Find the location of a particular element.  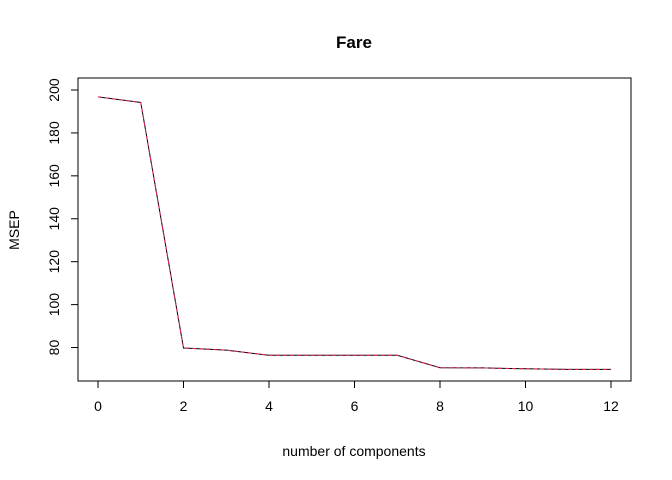

y-axis: 80 100 120 140 160 180 200 is located at coordinates (62, 216).